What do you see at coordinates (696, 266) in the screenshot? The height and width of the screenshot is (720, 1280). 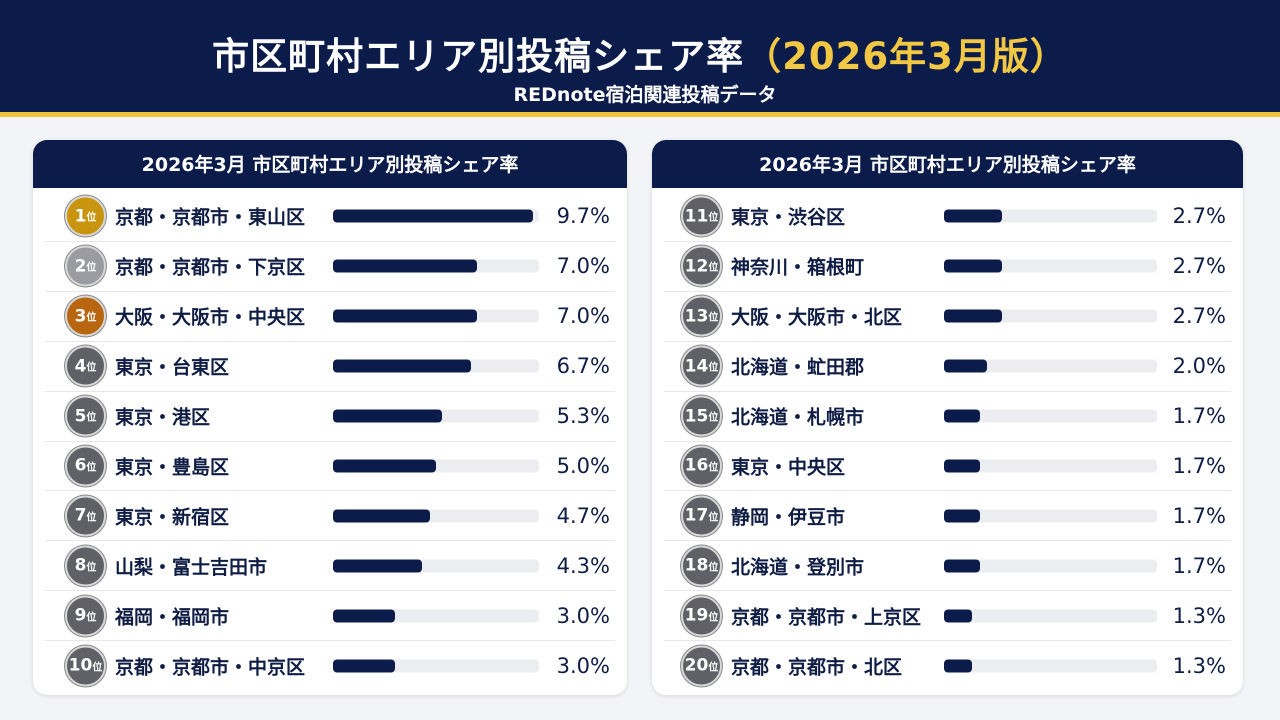 I see `rank-number: 12` at bounding box center [696, 266].